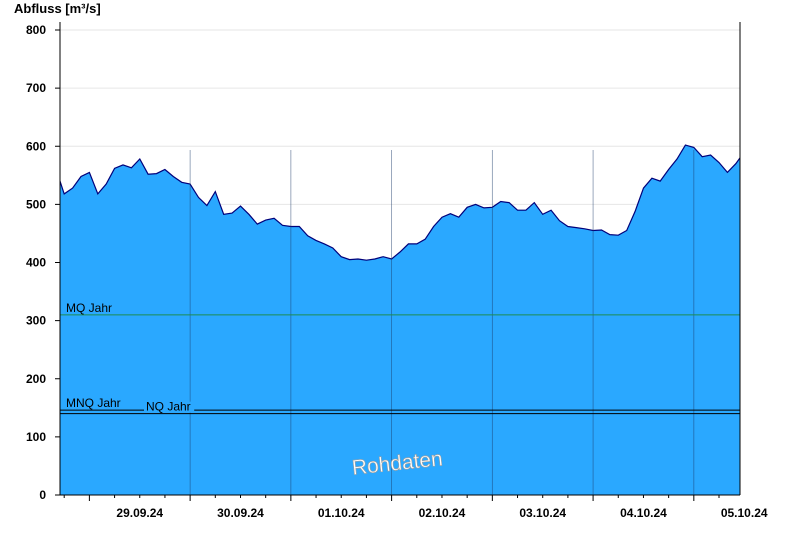 The height and width of the screenshot is (550, 800). Describe the element at coordinates (36, 204) in the screenshot. I see `y-tick-label: 500` at that location.